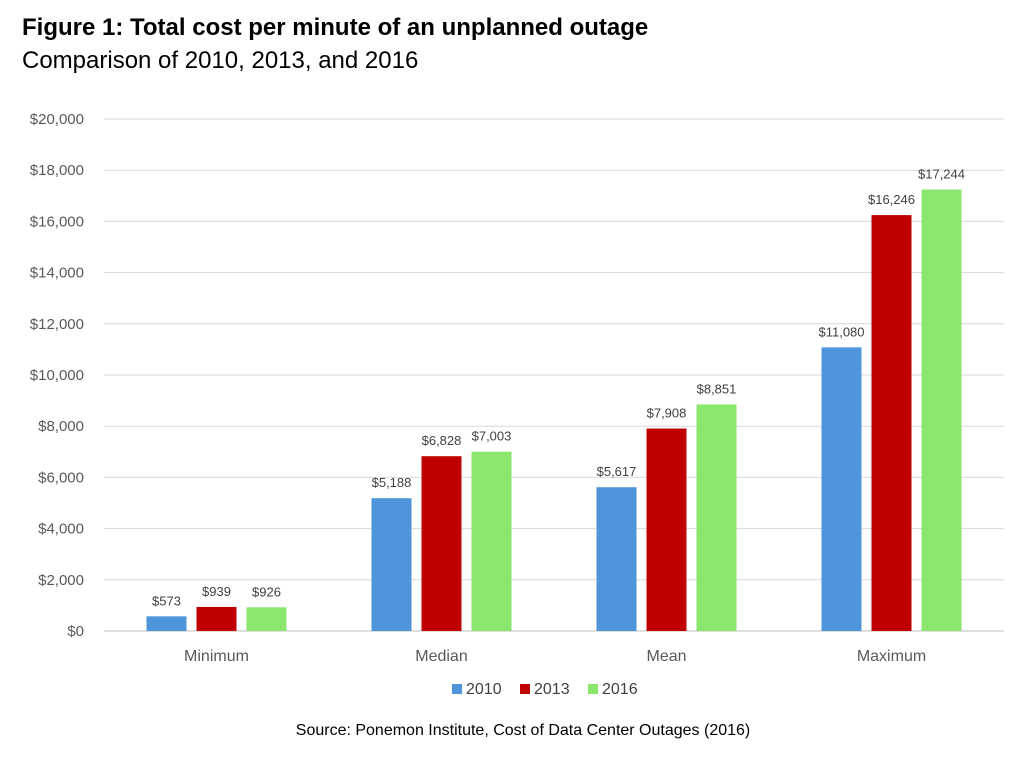 The image size is (1024, 767). I want to click on y-tick-label: $10,000, so click(57, 375).